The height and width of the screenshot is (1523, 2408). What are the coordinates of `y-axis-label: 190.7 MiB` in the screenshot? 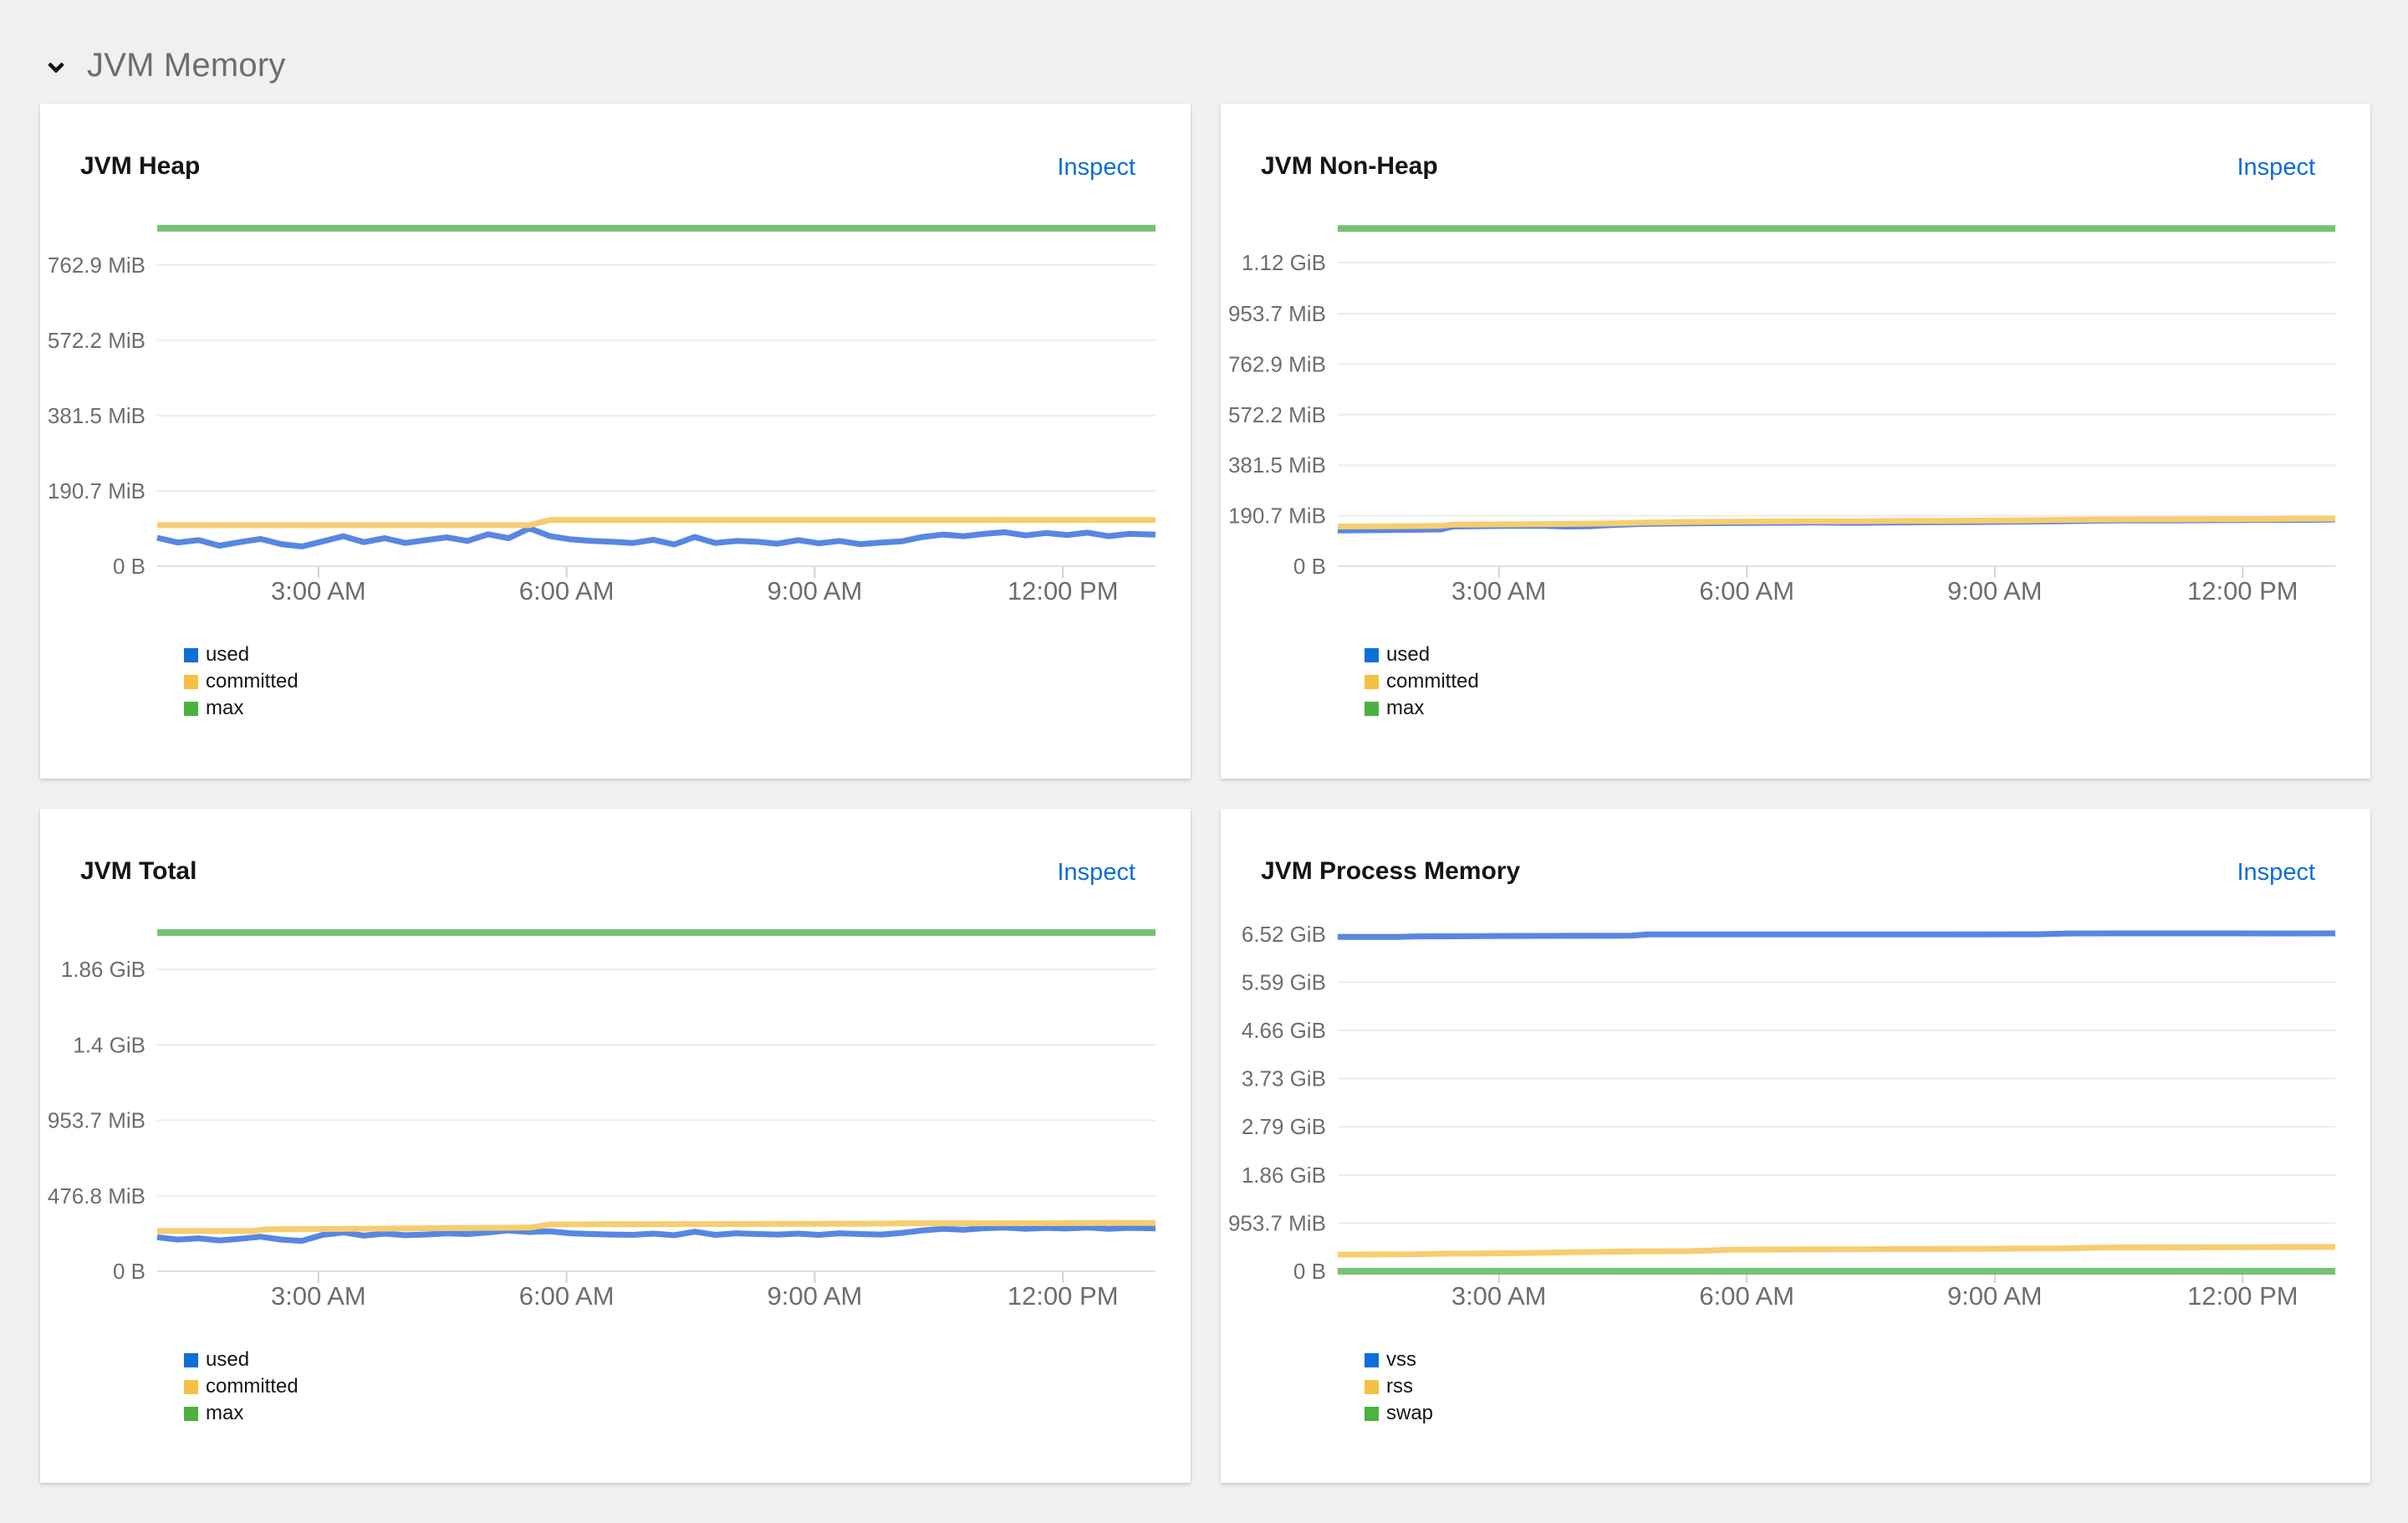 It's located at (1277, 516).